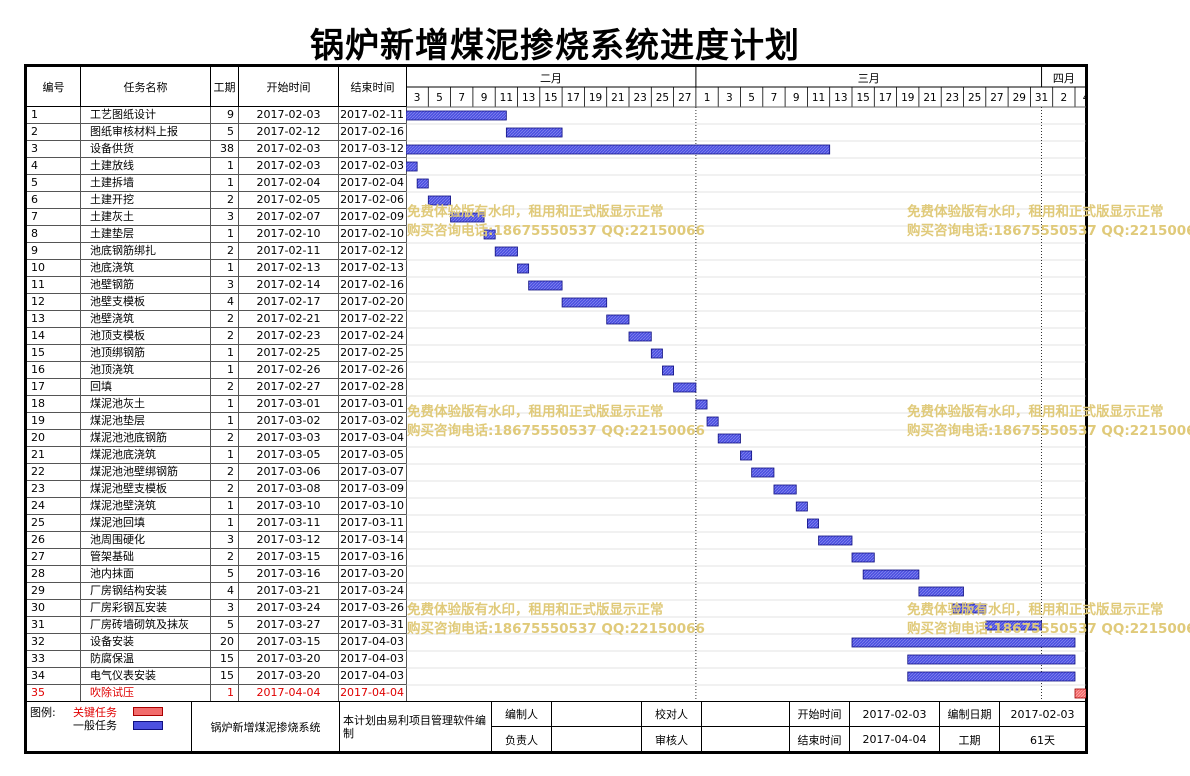  Describe the element at coordinates (684, 98) in the screenshot. I see `day-tick-label: 27` at that location.